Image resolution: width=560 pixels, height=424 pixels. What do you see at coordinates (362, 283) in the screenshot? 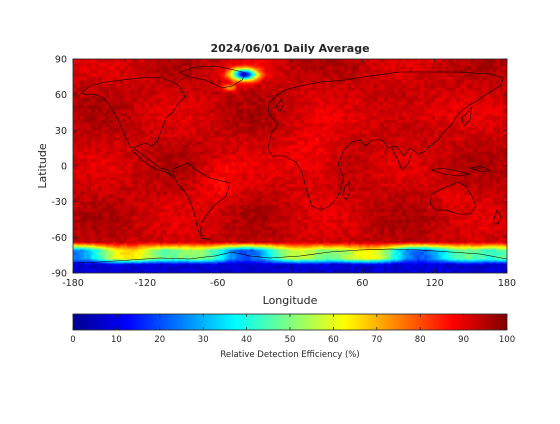
I see `x-tick-label: 60` at bounding box center [362, 283].